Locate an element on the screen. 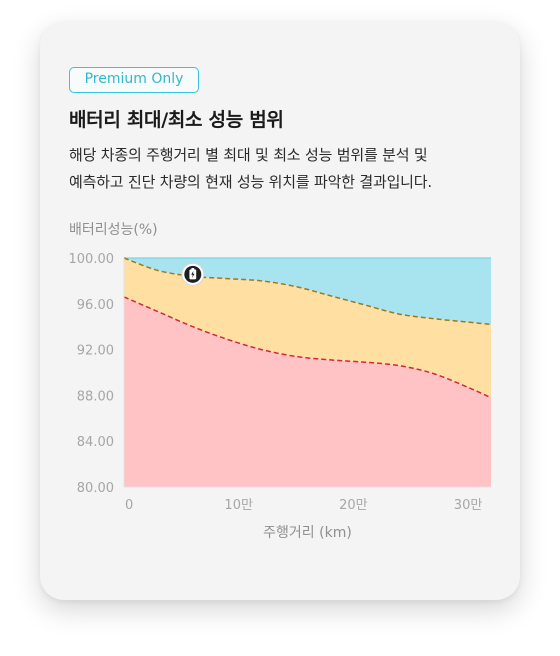 This screenshot has width=560, height=656. y-tick-label: 84.00 is located at coordinates (95, 442).